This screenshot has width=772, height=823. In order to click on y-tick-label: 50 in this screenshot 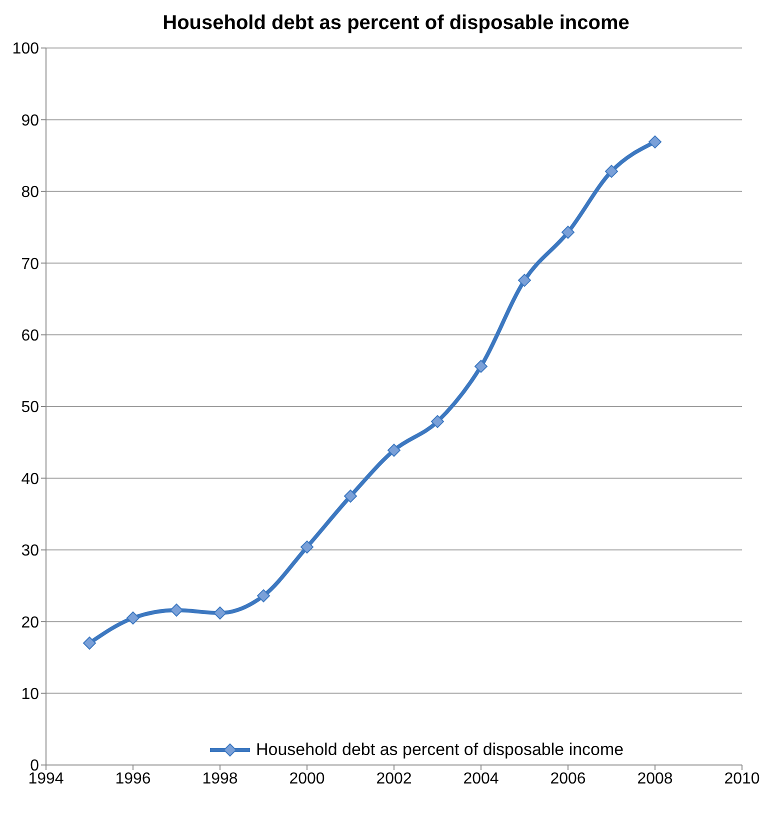, I will do `click(30, 407)`.